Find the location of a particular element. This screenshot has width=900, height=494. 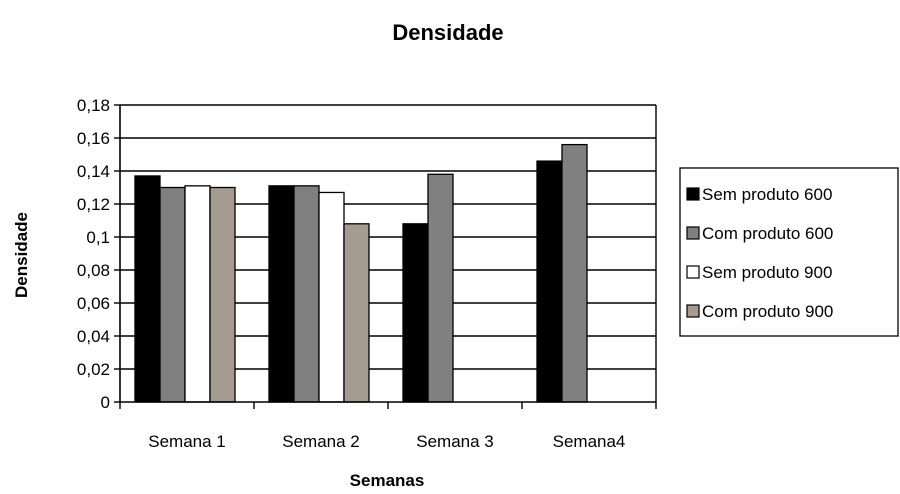

y-tick-label: 0,06 is located at coordinates (93, 303).